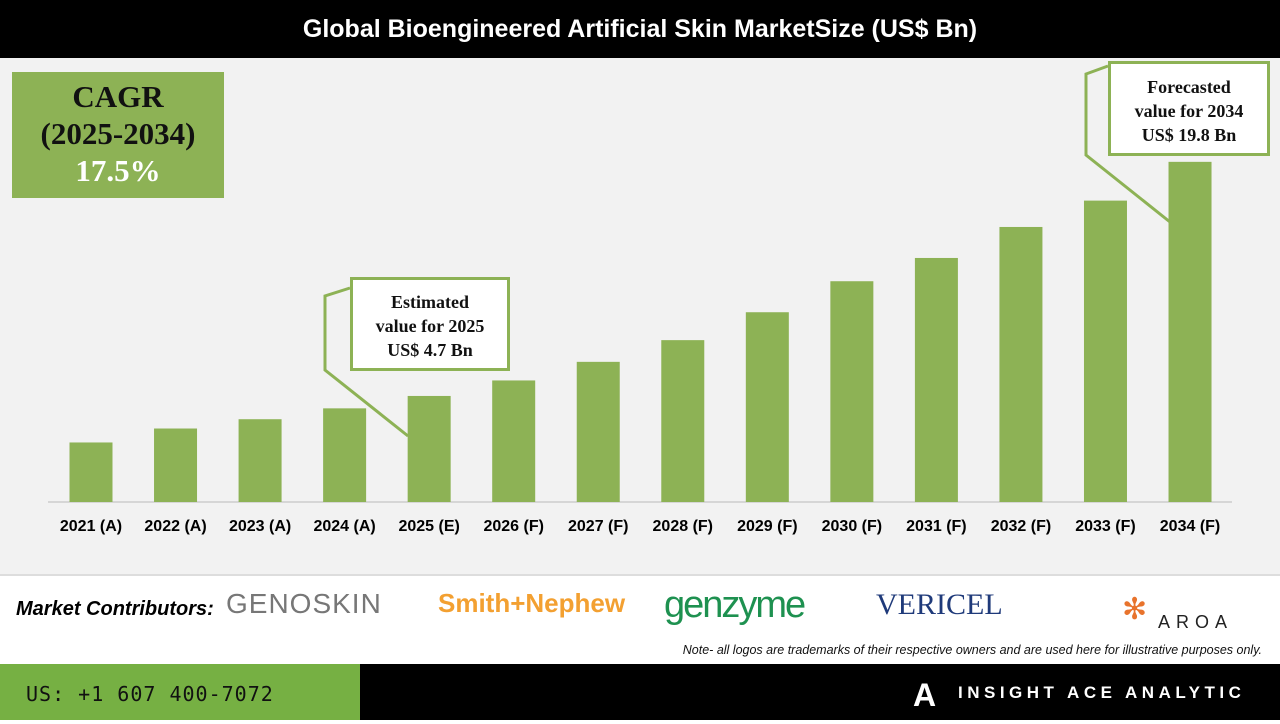  Describe the element at coordinates (428, 526) in the screenshot. I see `x-tick-label: 2025 (E)` at that location.